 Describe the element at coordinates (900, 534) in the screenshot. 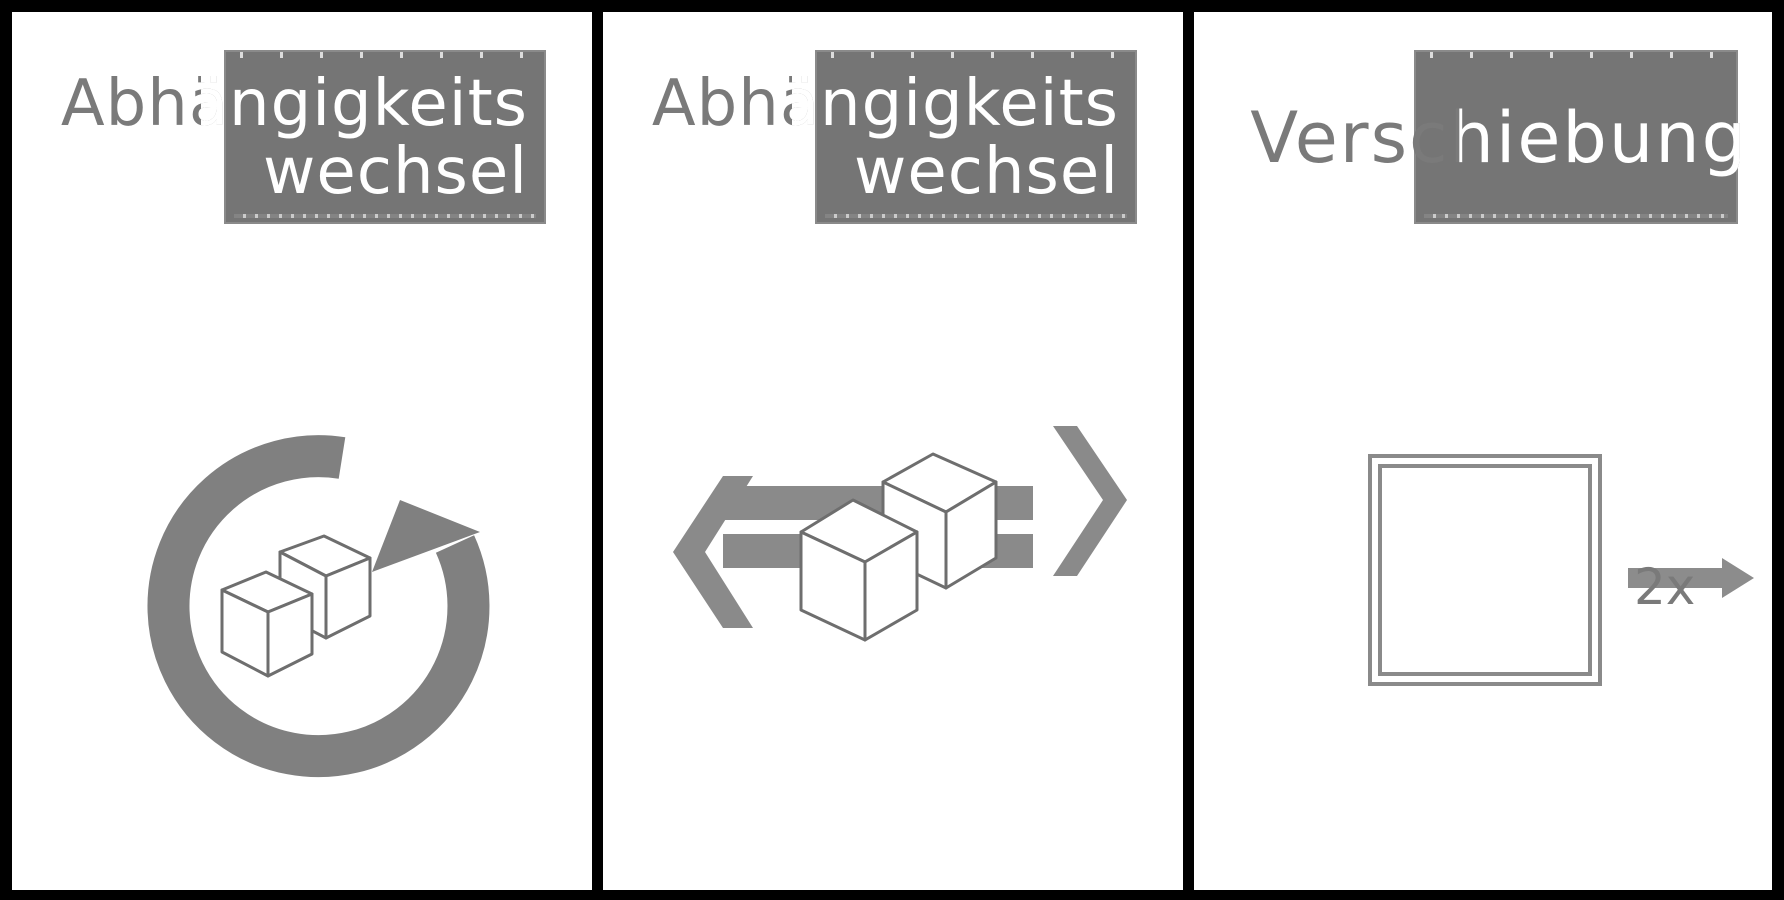

I see `cubes-slide-icon` at that location.